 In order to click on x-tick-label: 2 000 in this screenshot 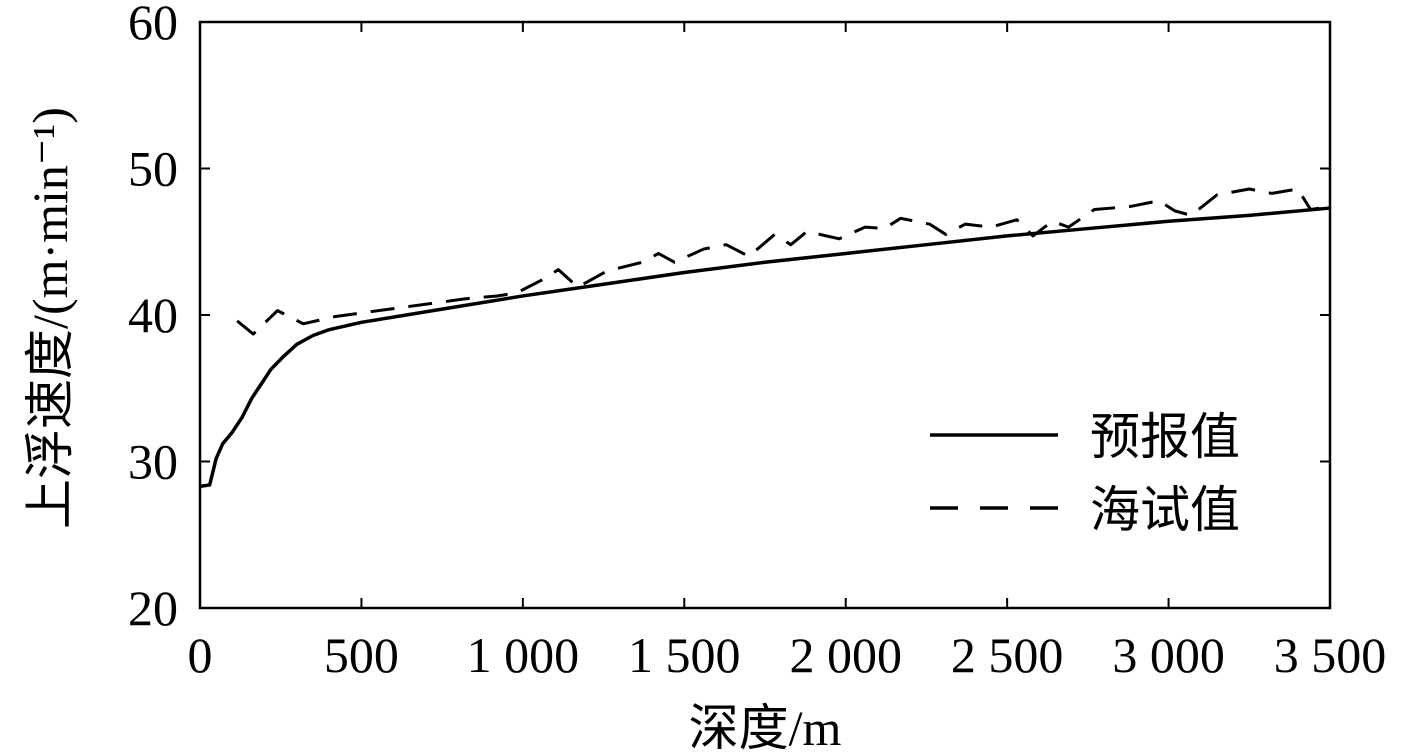, I will do `click(845, 655)`.